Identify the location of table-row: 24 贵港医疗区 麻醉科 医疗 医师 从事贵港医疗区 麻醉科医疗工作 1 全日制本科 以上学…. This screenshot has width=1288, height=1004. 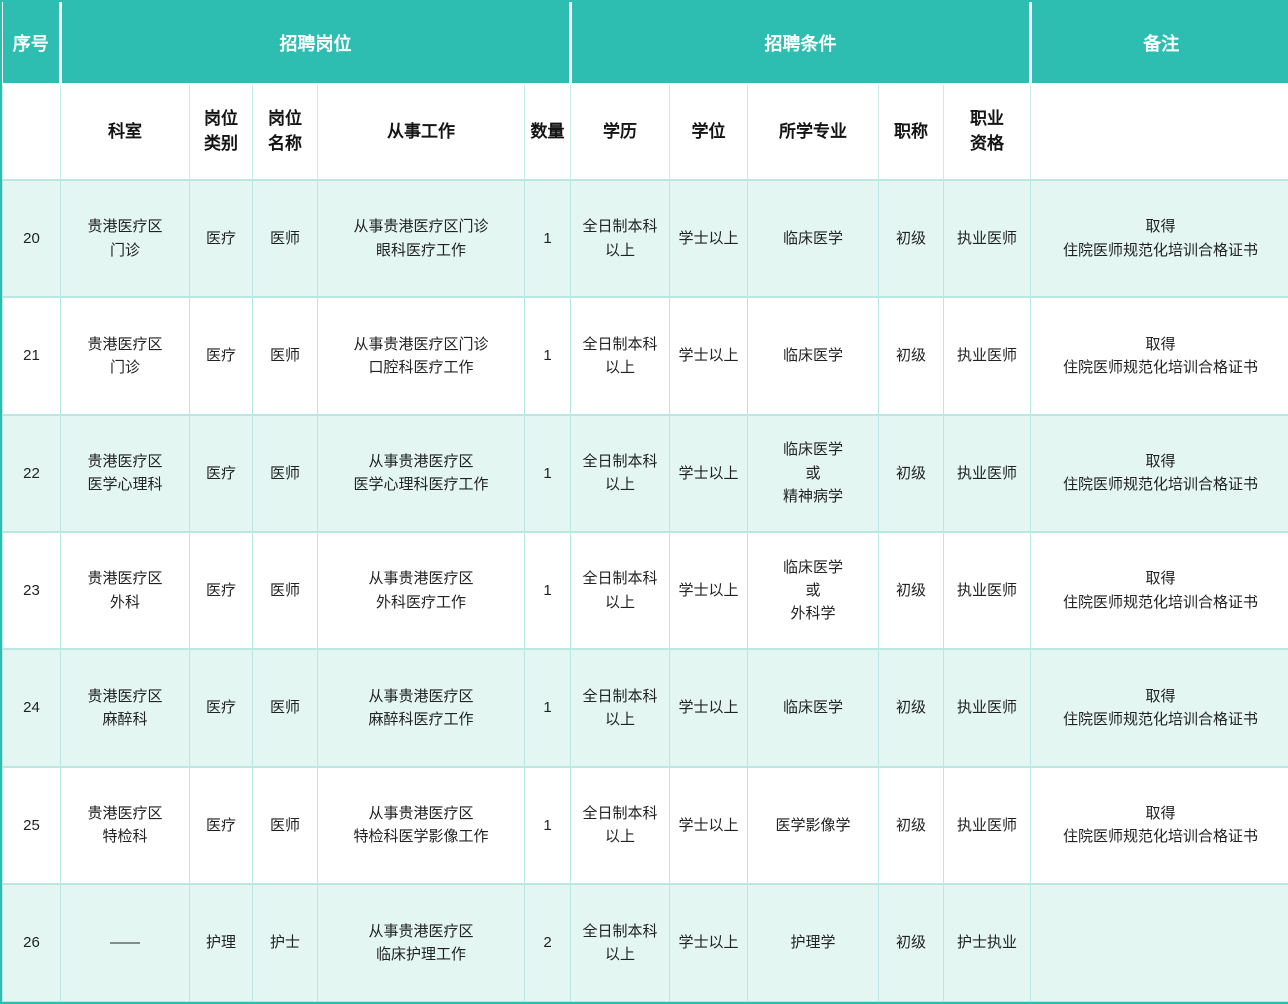
(645, 708).